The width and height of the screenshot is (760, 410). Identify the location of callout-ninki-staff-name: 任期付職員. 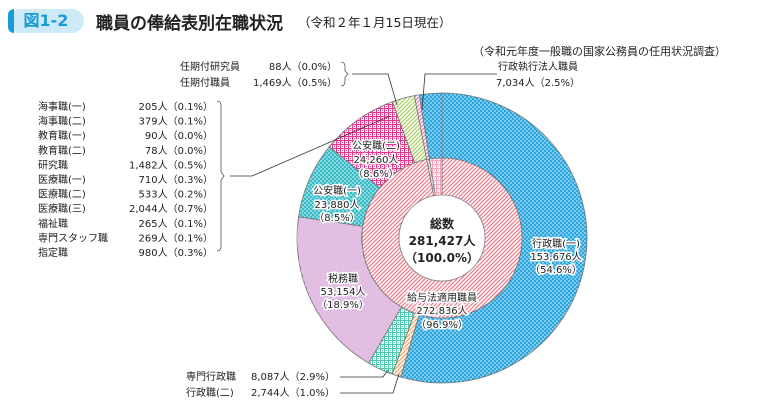
(205, 82).